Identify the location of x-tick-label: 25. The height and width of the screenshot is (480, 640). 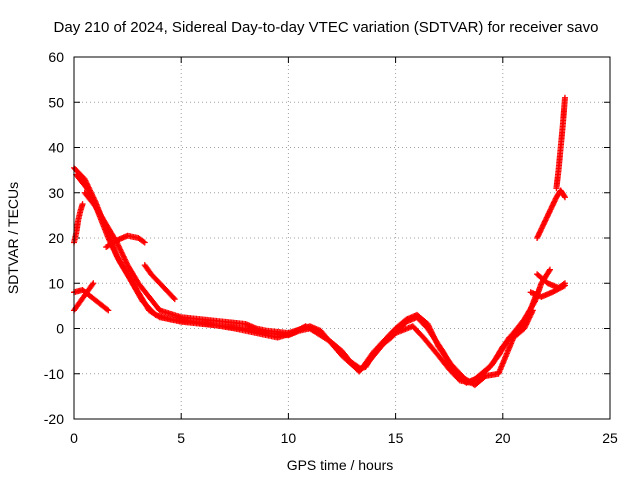
(610, 438).